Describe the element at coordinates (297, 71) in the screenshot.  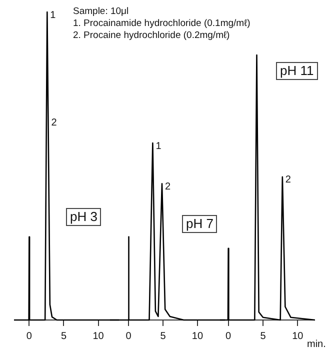
I see `annotation: pH 11` at that location.